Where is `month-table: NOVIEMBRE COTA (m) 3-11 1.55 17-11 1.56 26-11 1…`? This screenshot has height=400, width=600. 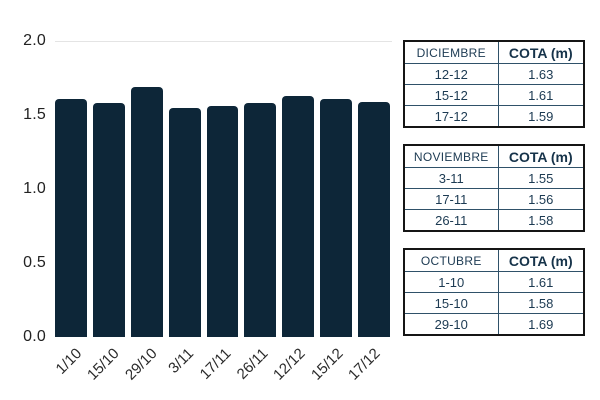
month-table: NOVIEMBRE COTA (m) 3-11 1.55 17-11 1.56 26-11 1… is located at coordinates (494, 188).